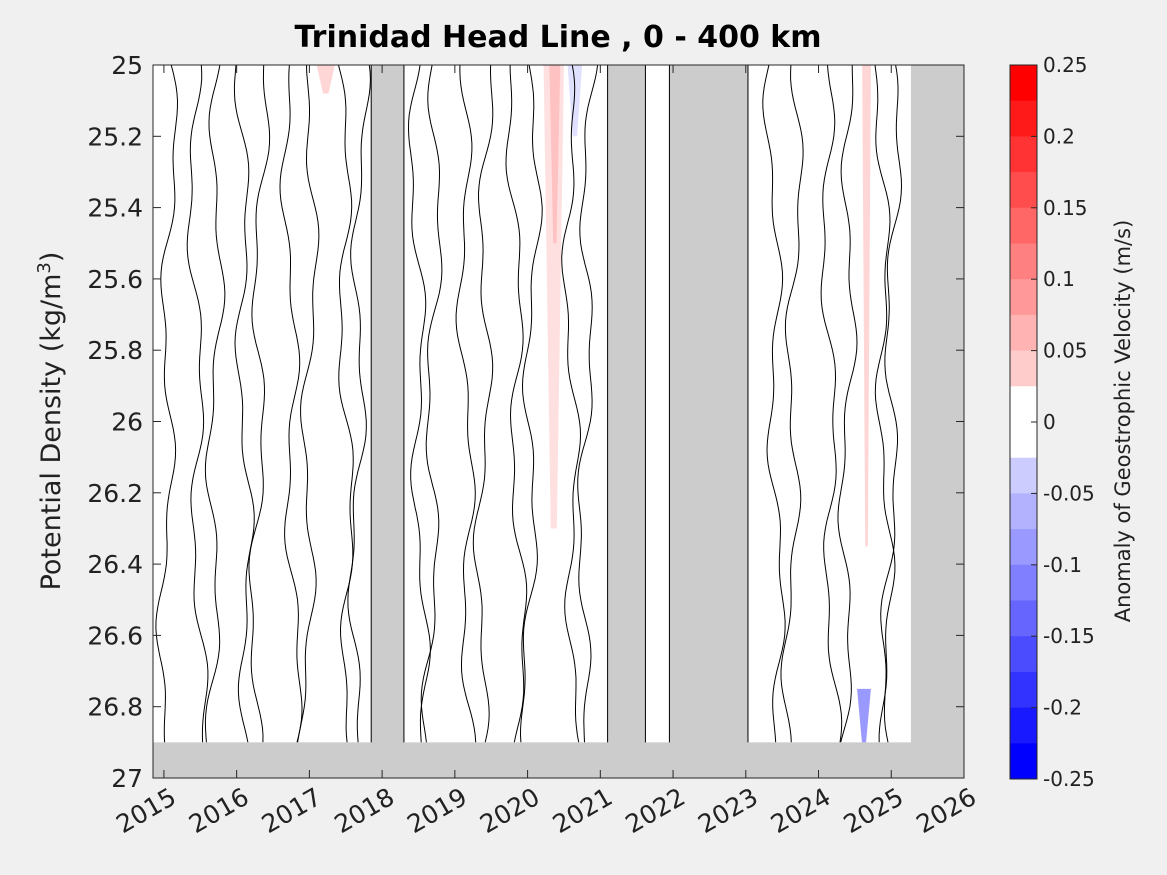 The height and width of the screenshot is (875, 1167). I want to click on y-axis-label-superscript: 3, so click(44, 267).